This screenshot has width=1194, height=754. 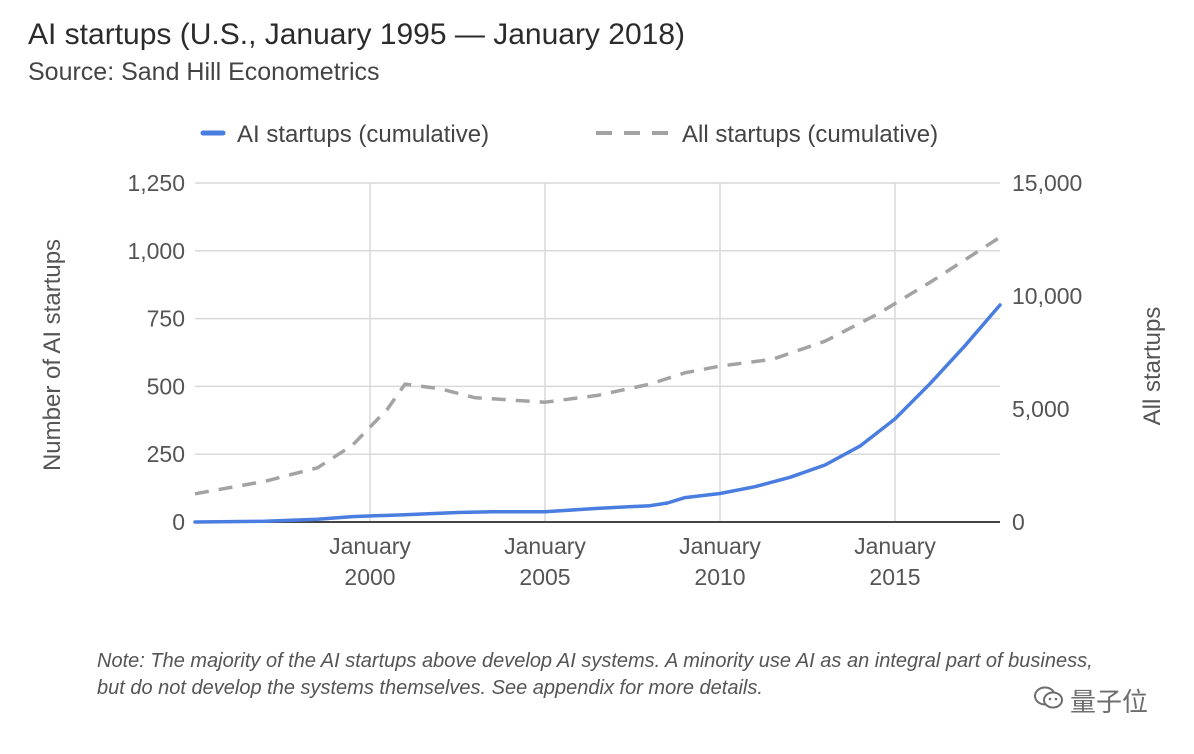 I want to click on y-right-tick-label: 10,000, so click(x=1047, y=296).